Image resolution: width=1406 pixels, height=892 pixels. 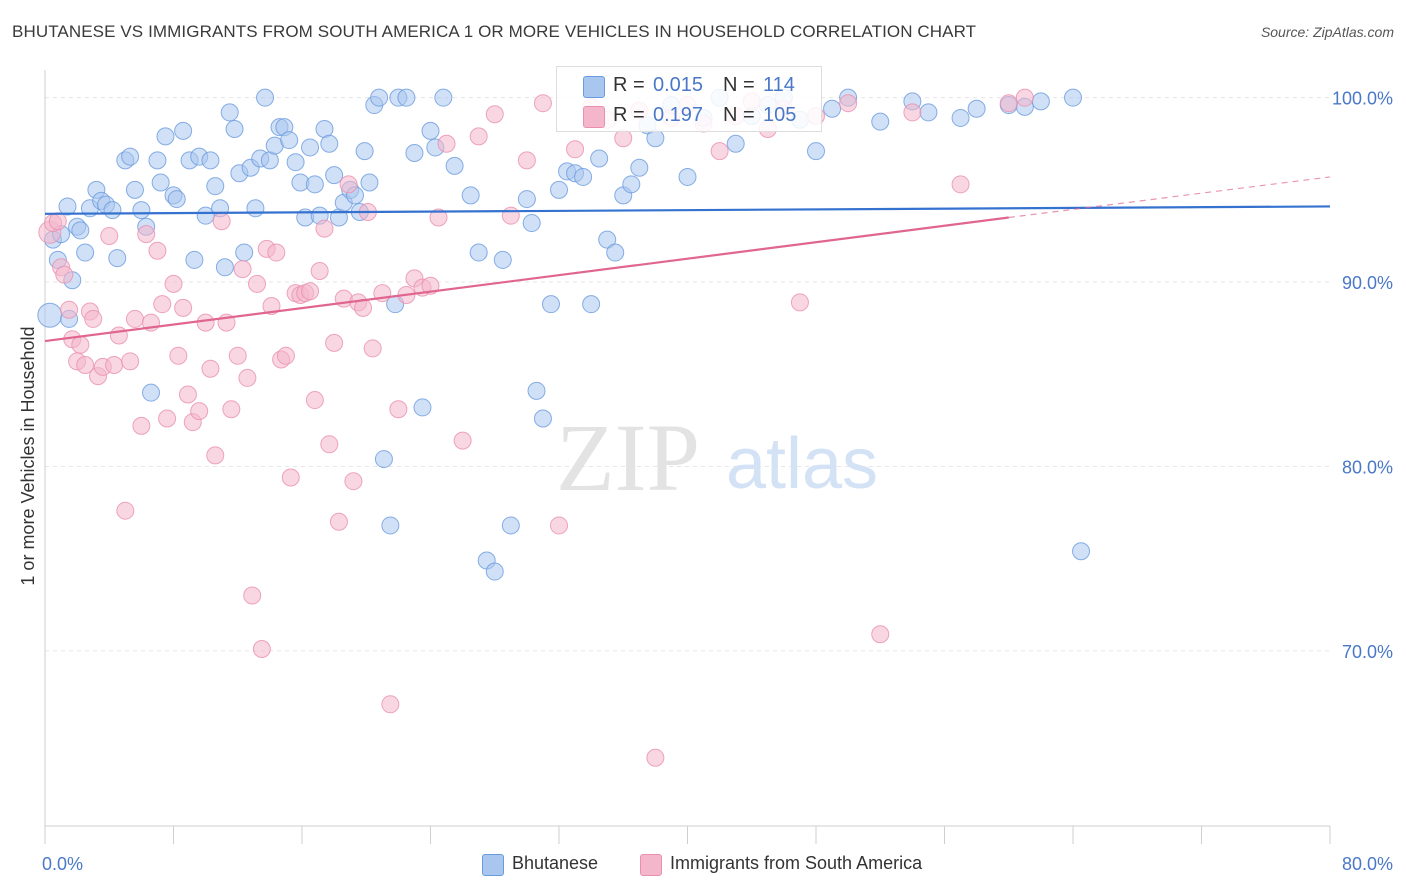 What do you see at coordinates (703, 866) in the screenshot?
I see `series-legend: Bhutanese Immigrants from South America` at bounding box center [703, 866].